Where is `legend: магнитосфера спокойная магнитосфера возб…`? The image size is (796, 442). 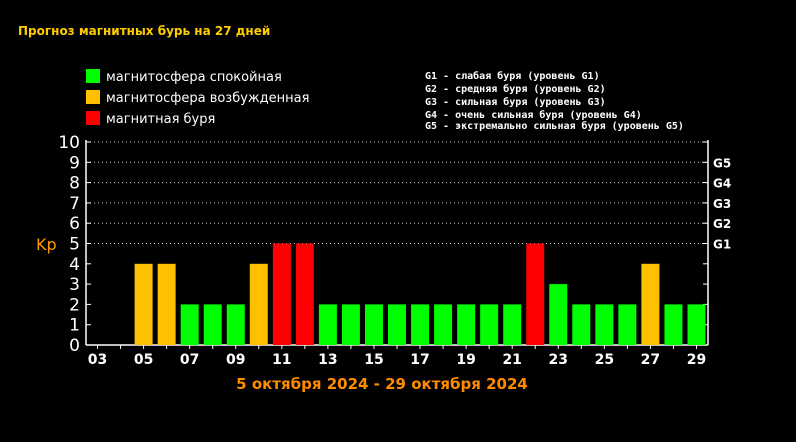 legend: магнитосфера спокойная магнитосфера возб… is located at coordinates (197, 98).